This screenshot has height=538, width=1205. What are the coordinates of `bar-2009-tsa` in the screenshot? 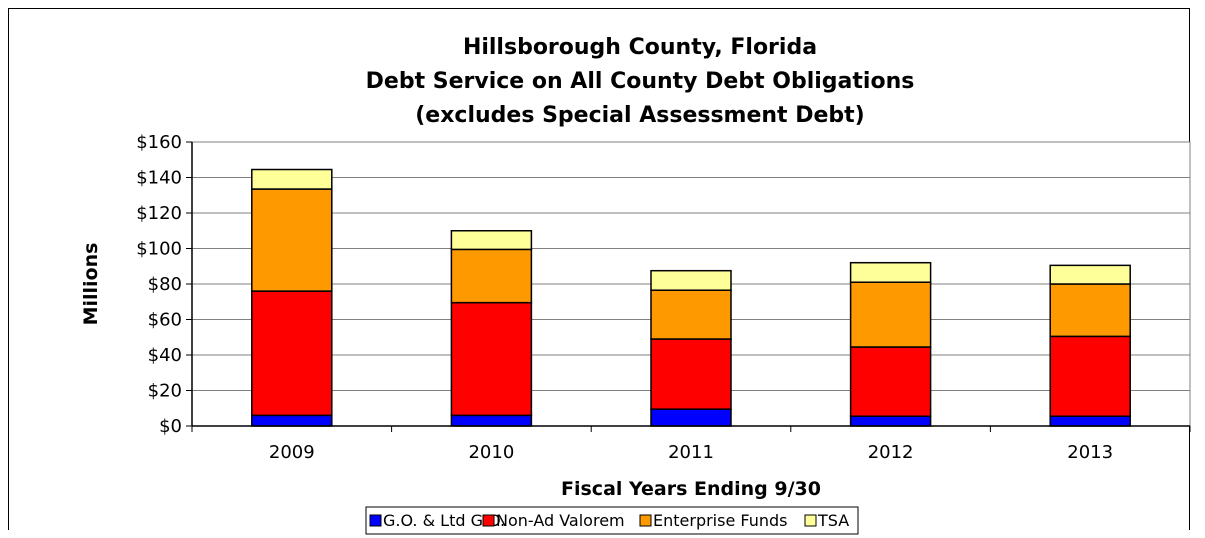 It's located at (292, 179).